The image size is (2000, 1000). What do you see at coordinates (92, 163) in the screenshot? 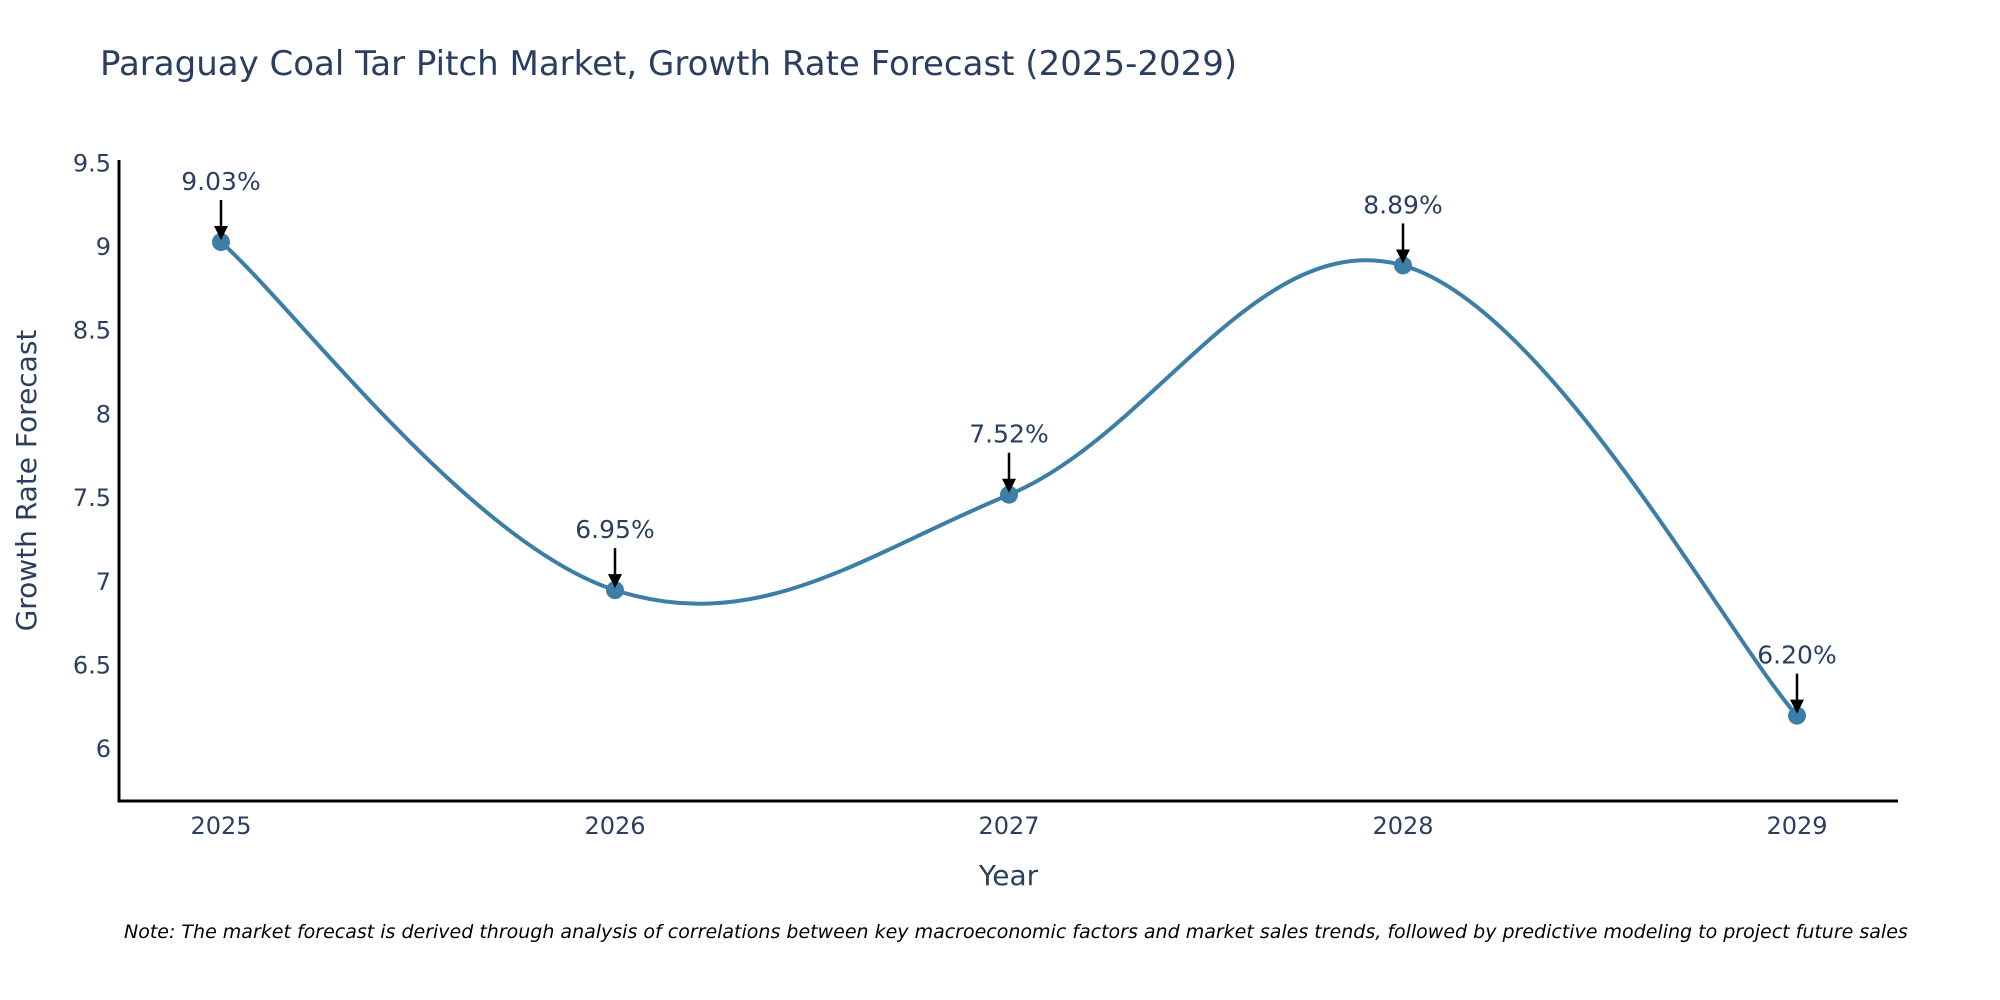
I see `y-tick-label: 9.5` at bounding box center [92, 163].